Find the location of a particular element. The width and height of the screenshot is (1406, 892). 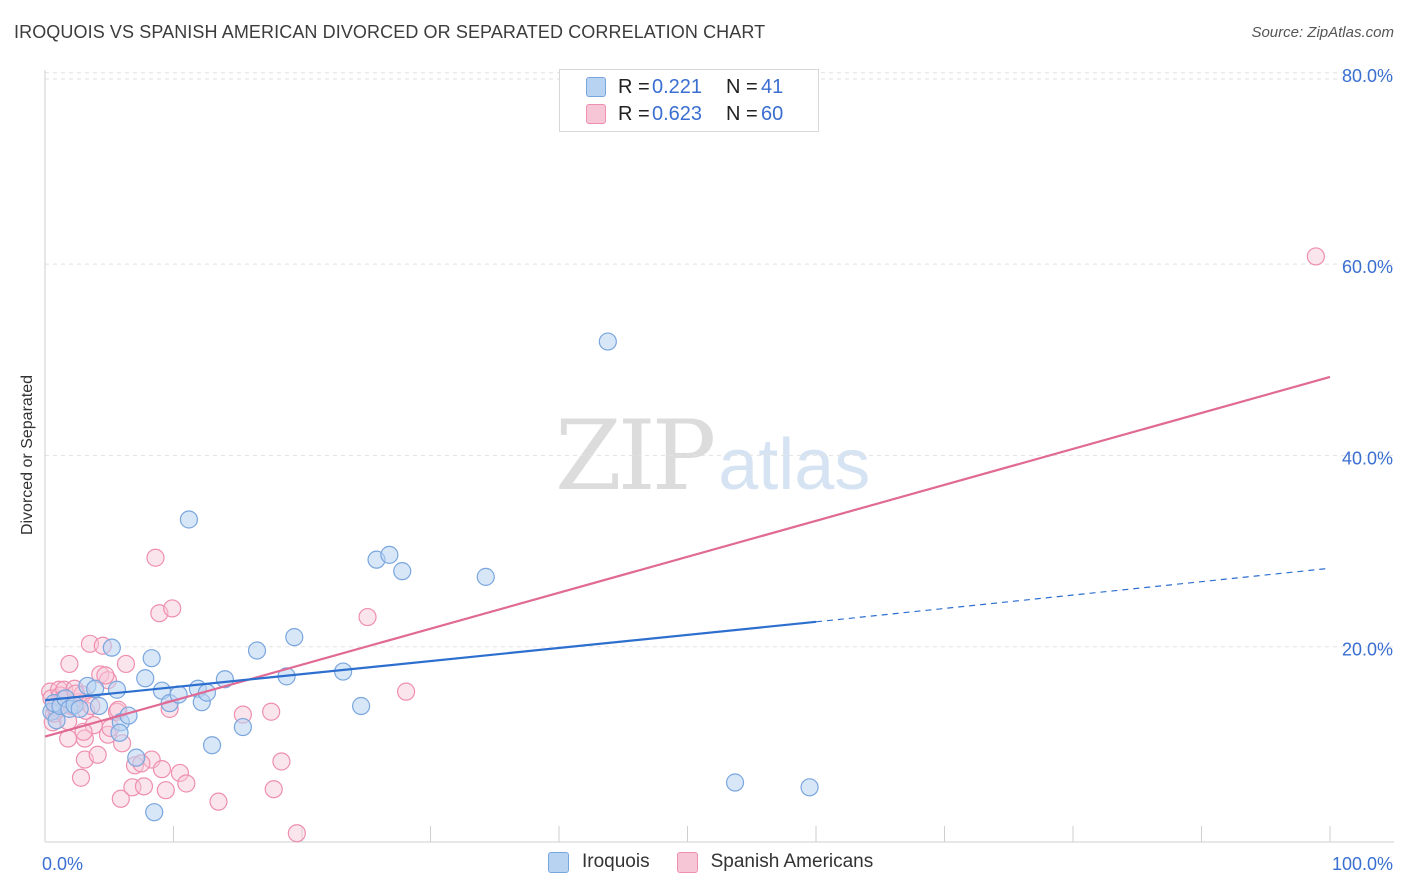

y-axis-label: Divorced or Separated is located at coordinates (27, 455).